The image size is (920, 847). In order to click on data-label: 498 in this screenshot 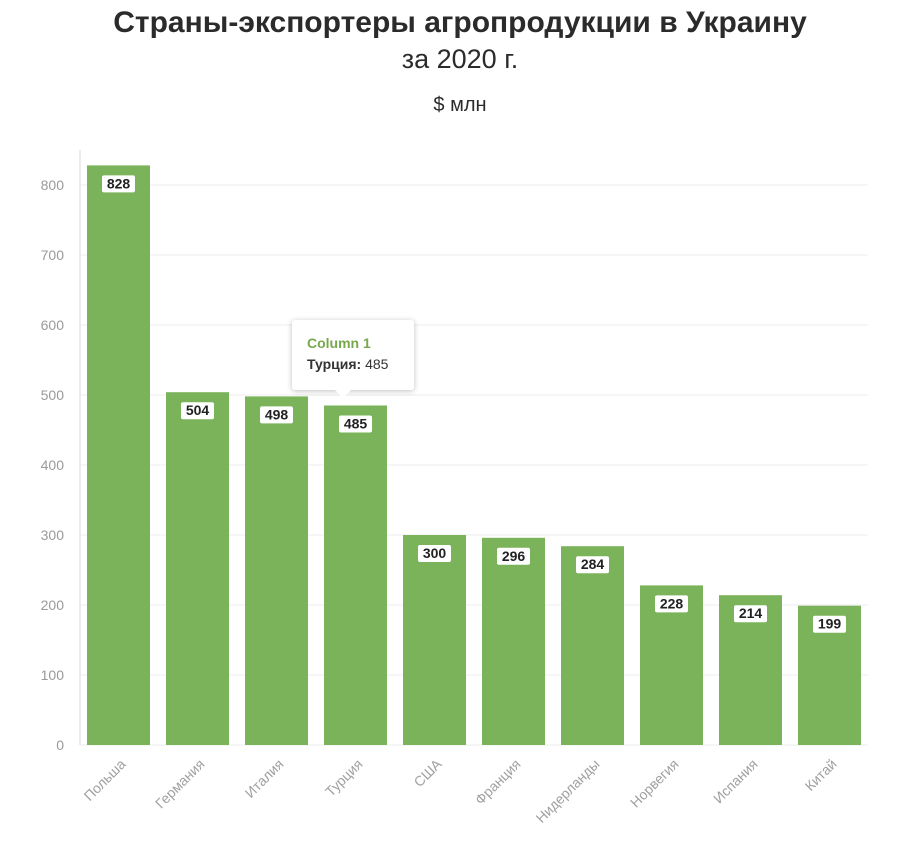, I will do `click(277, 414)`.